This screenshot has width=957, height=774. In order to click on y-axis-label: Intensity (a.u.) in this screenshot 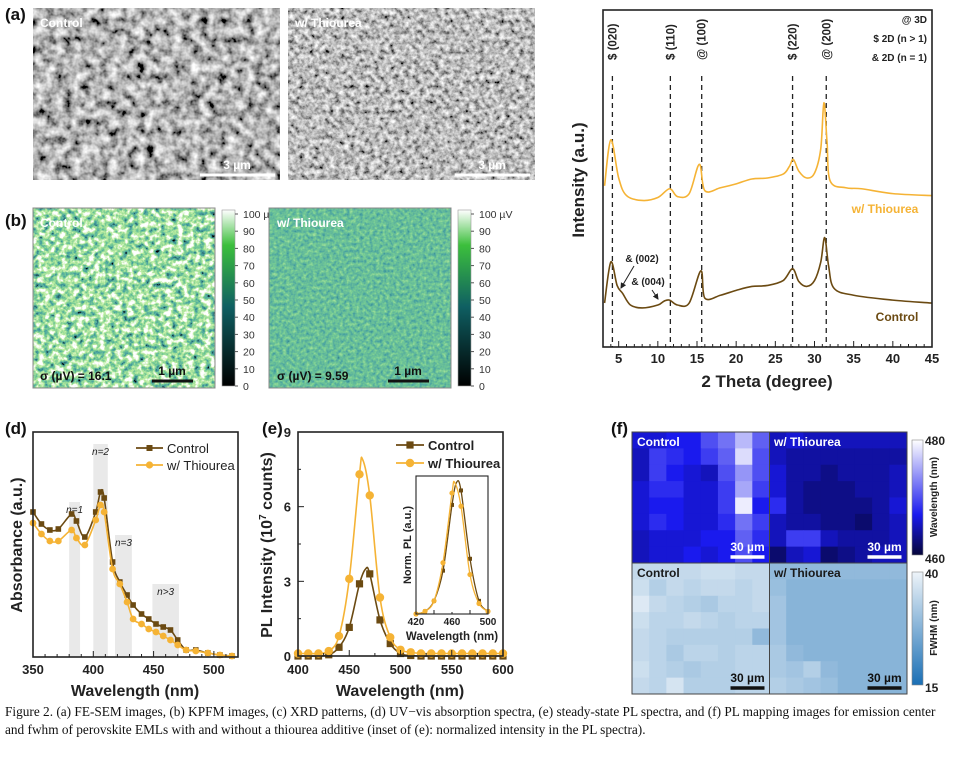, I will do `click(578, 179)`.